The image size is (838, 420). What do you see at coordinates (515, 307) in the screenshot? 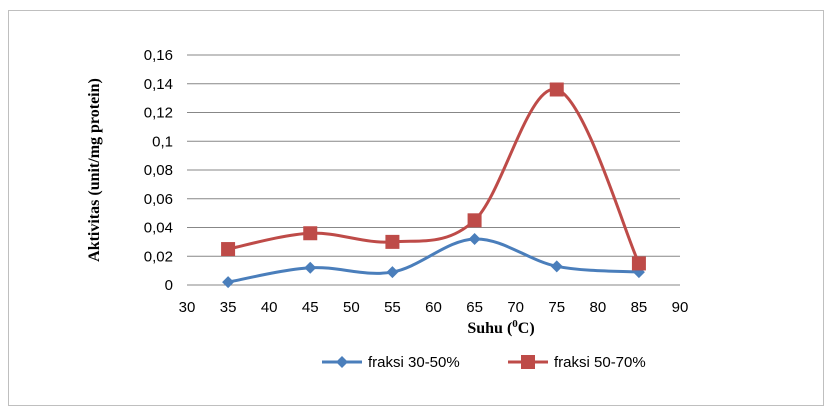
I see `x-tick-label: 70` at bounding box center [515, 307].